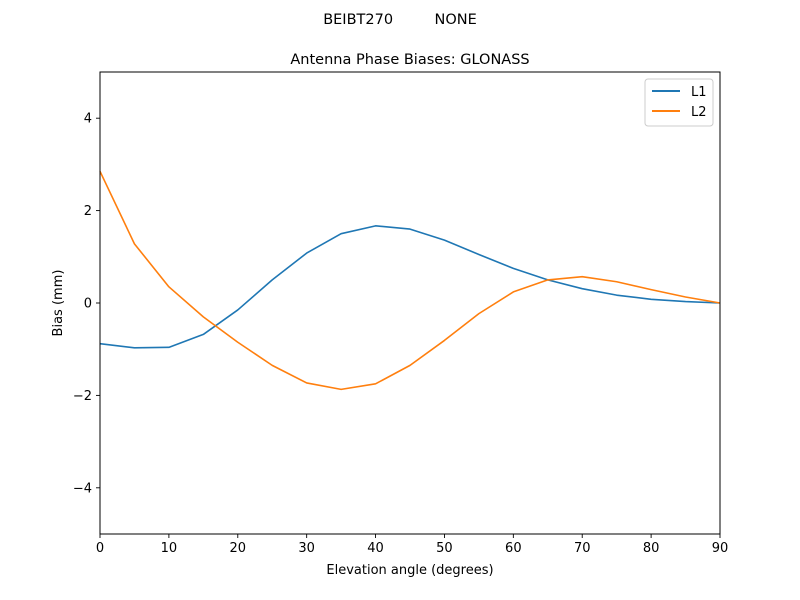  What do you see at coordinates (238, 548) in the screenshot?
I see `x-tick-label: 20` at bounding box center [238, 548].